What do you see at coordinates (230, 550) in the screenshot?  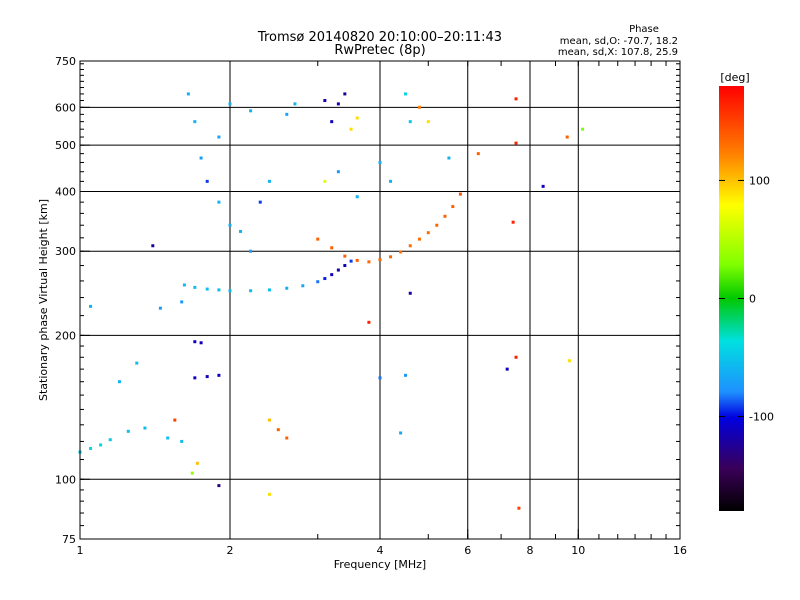 I see `x-tick-label: 2` at bounding box center [230, 550].